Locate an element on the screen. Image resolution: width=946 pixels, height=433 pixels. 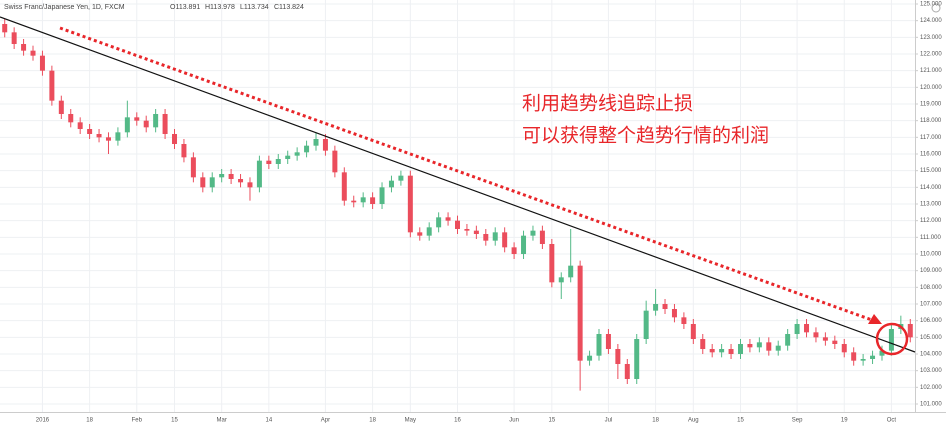
x-tick-label: May is located at coordinates (410, 421).